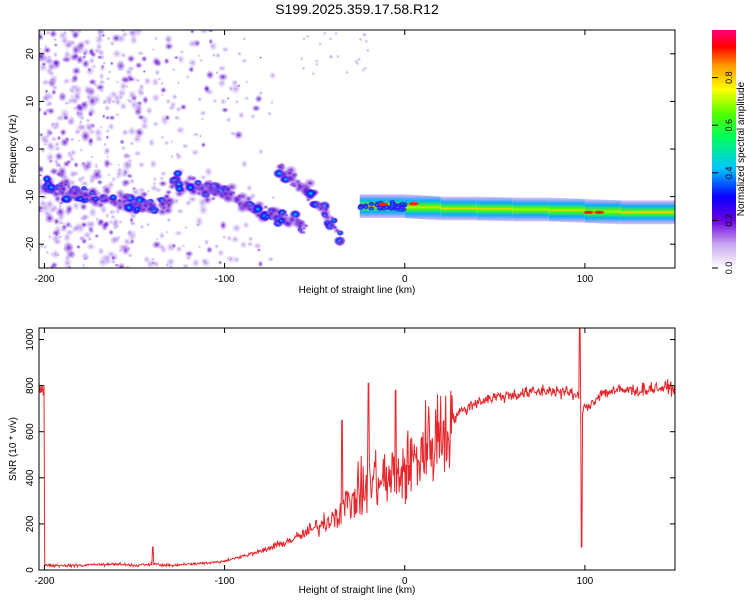 The height and width of the screenshot is (605, 750). I want to click on x-tick-label: 100, so click(585, 279).